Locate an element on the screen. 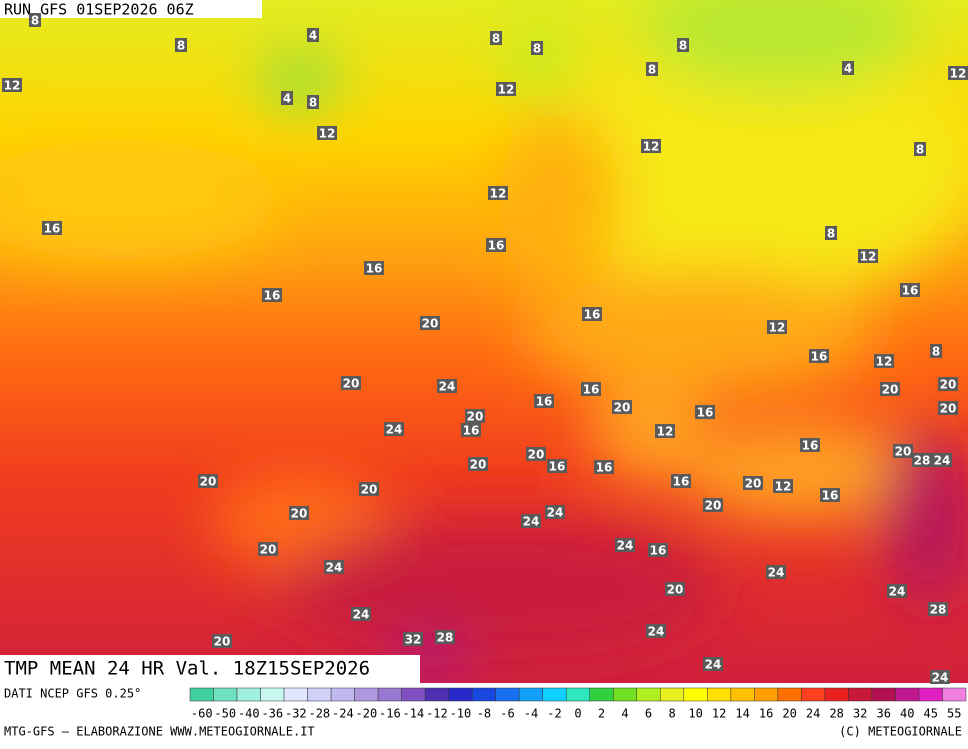 Image resolution: width=968 pixels, height=749 pixels. colorbar-label: 36 is located at coordinates (883, 714).